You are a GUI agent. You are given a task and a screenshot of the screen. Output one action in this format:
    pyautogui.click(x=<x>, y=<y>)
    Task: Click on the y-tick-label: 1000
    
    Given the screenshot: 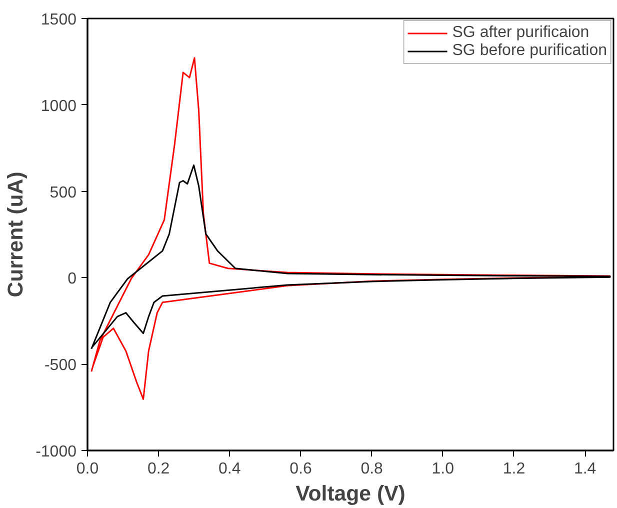 What is the action you would take?
    pyautogui.click(x=58, y=106)
    